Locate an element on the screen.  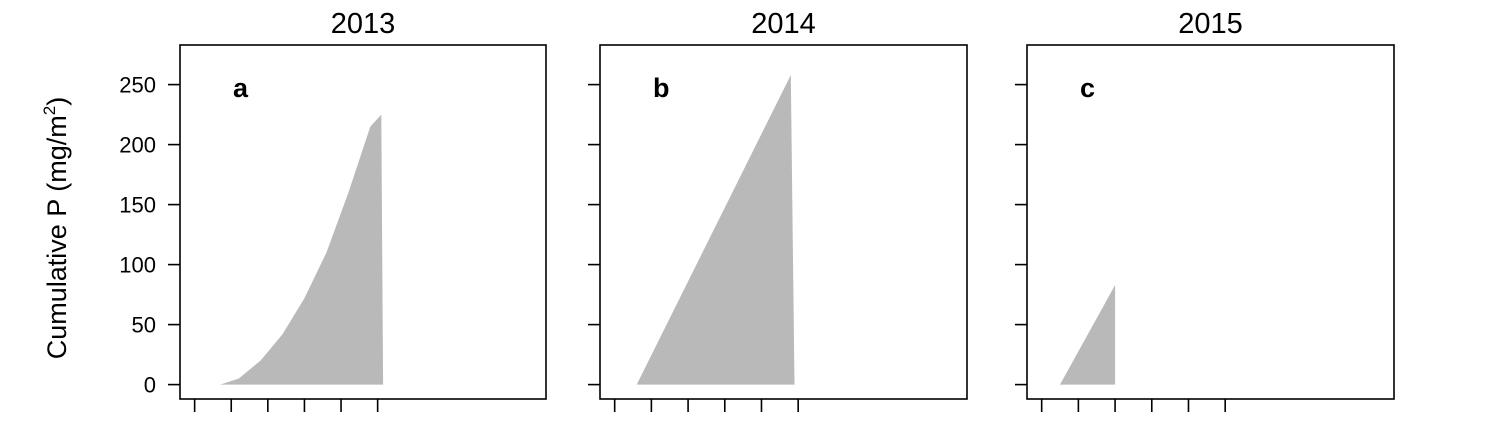
area-series-a is located at coordinates (302, 249).